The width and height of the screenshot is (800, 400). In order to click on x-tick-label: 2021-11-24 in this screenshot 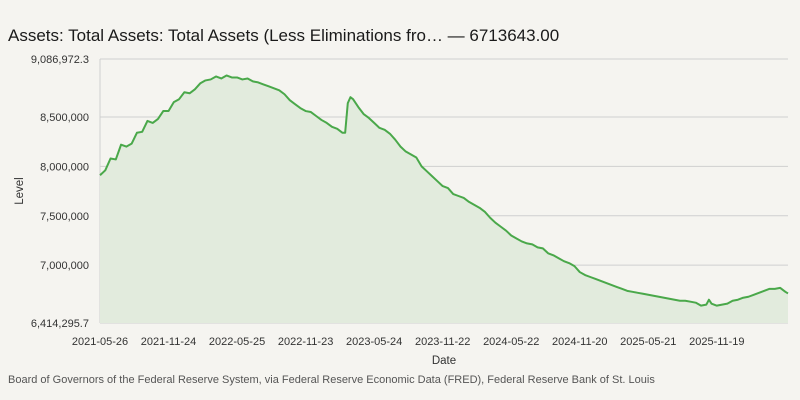, I will do `click(168, 342)`.